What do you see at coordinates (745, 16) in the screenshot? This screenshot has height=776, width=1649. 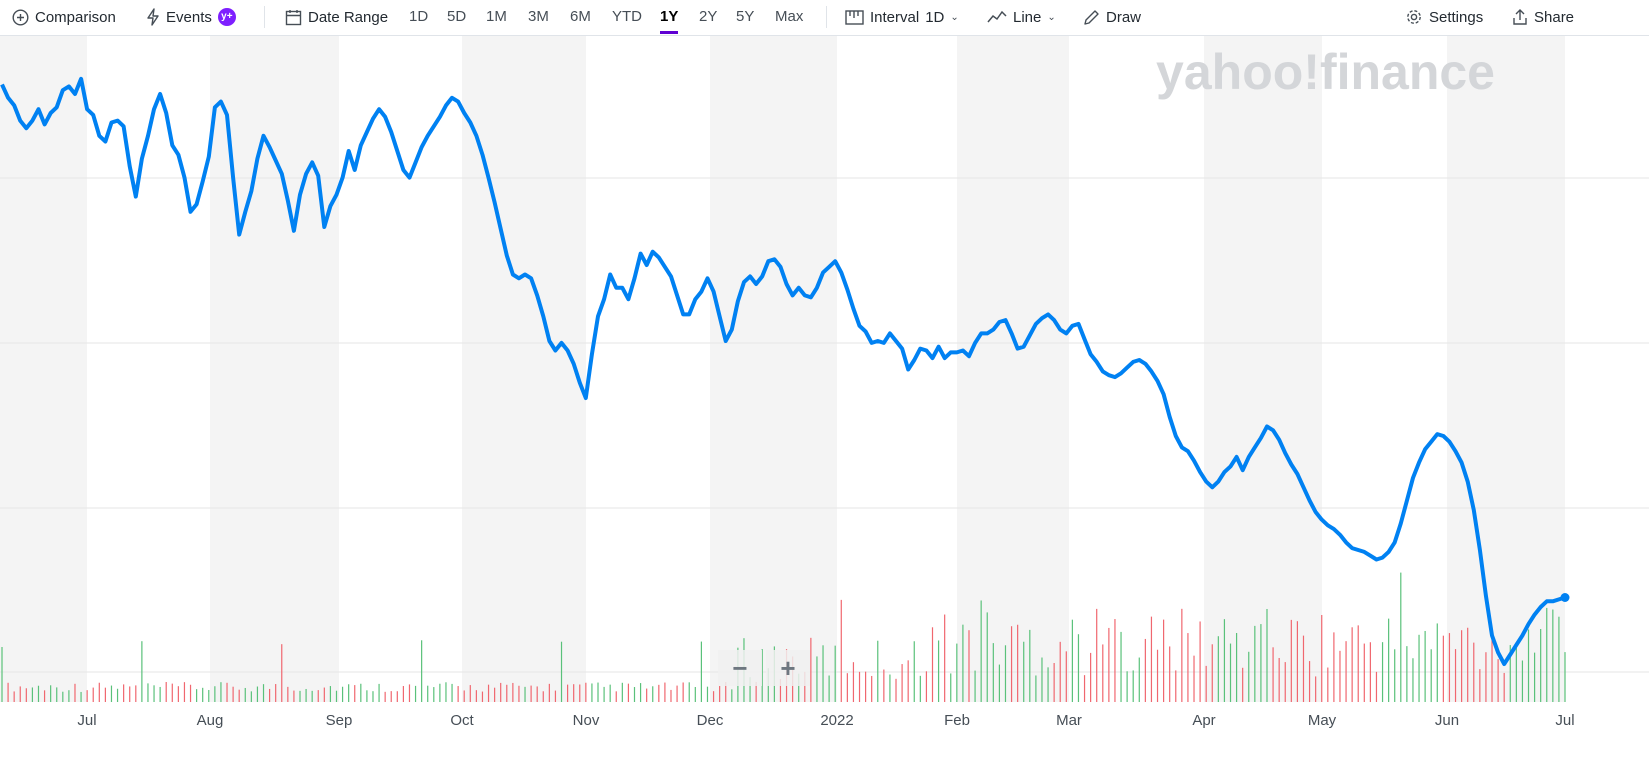 I see `range-5y: 5Y` at bounding box center [745, 16].